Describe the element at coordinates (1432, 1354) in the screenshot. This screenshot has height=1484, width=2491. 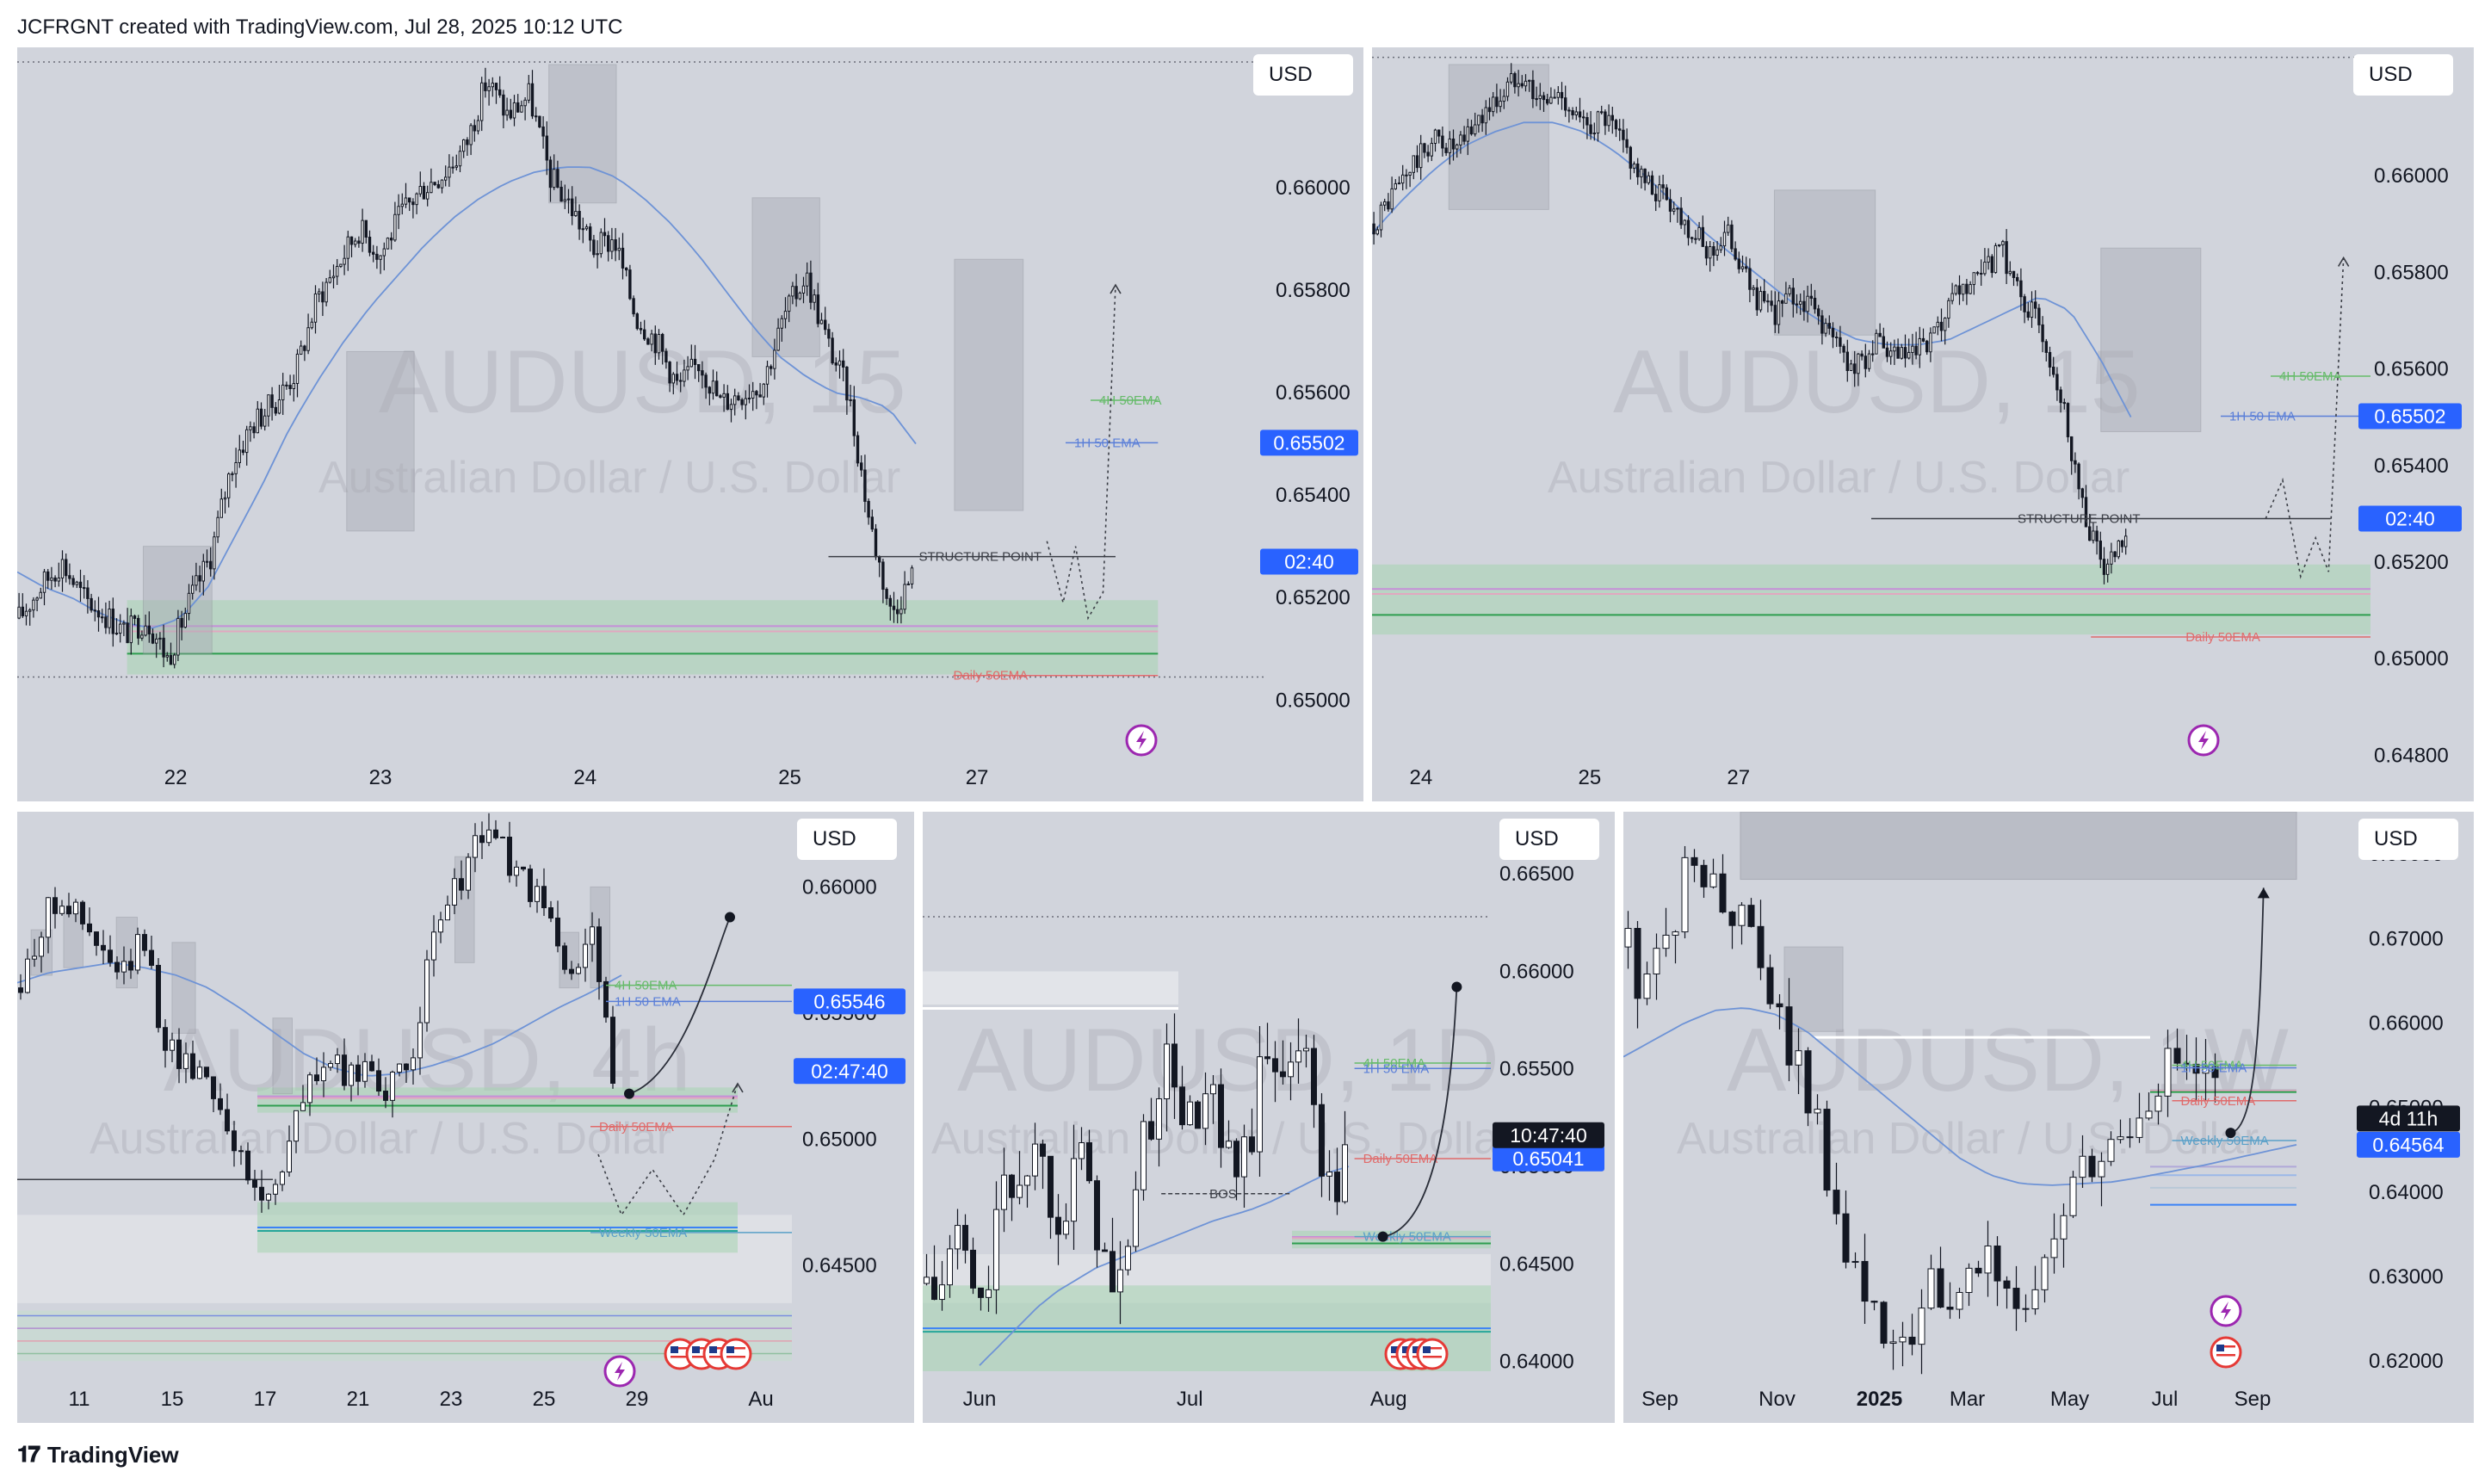
I see `us-flag-event-icon` at that location.